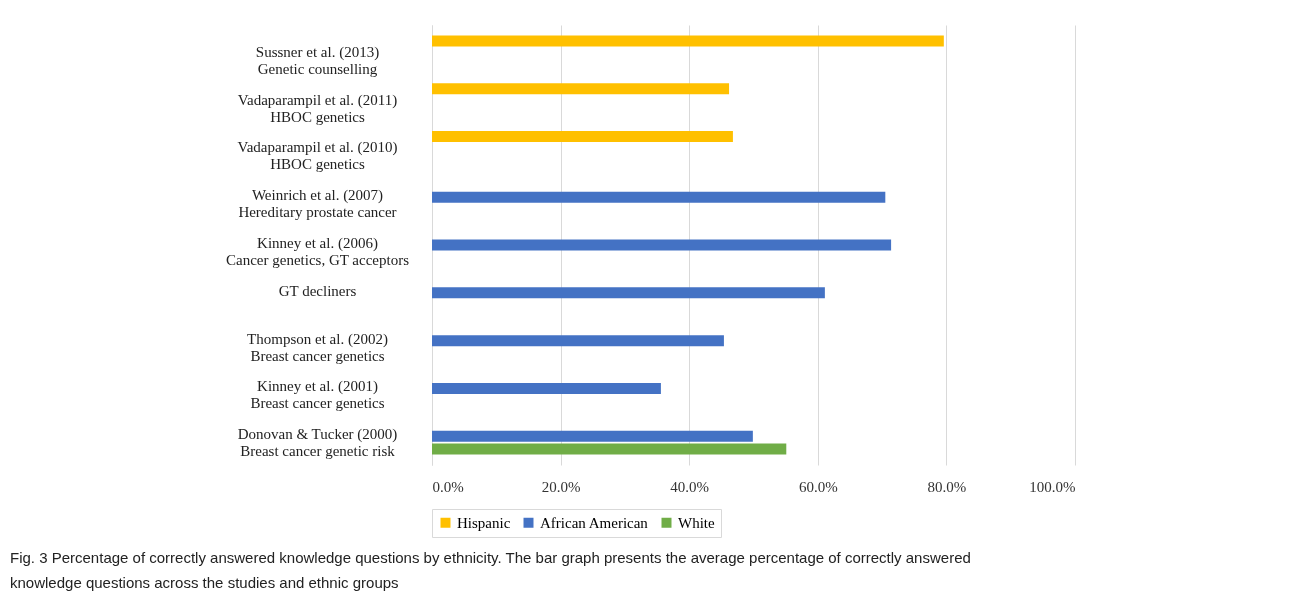  I want to click on x-tick-label: 40.0%, so click(690, 486).